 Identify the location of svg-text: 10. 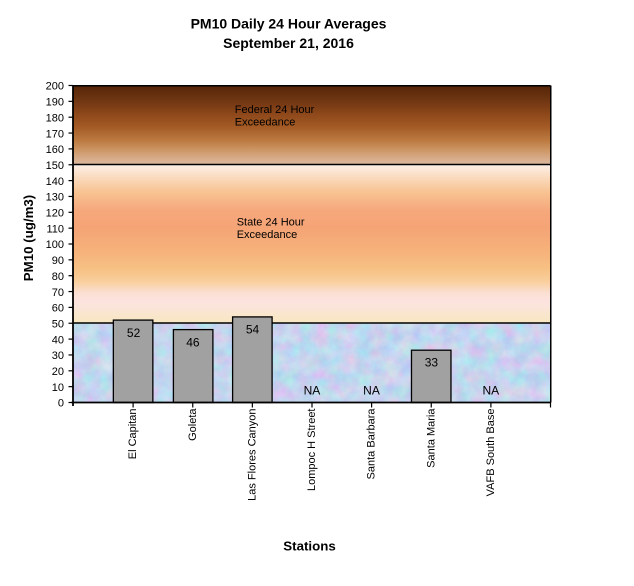
(58, 388).